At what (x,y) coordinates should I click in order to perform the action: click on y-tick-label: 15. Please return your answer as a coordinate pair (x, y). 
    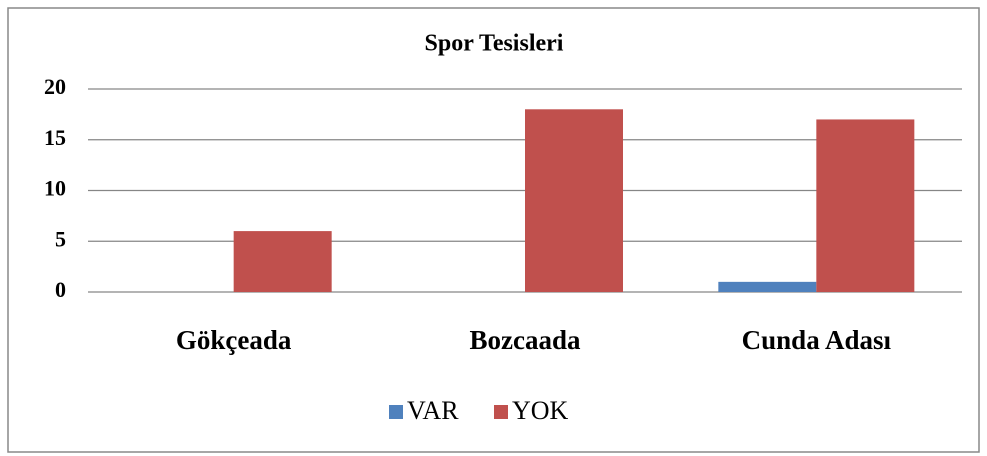
    Looking at the image, I should click on (55, 137).